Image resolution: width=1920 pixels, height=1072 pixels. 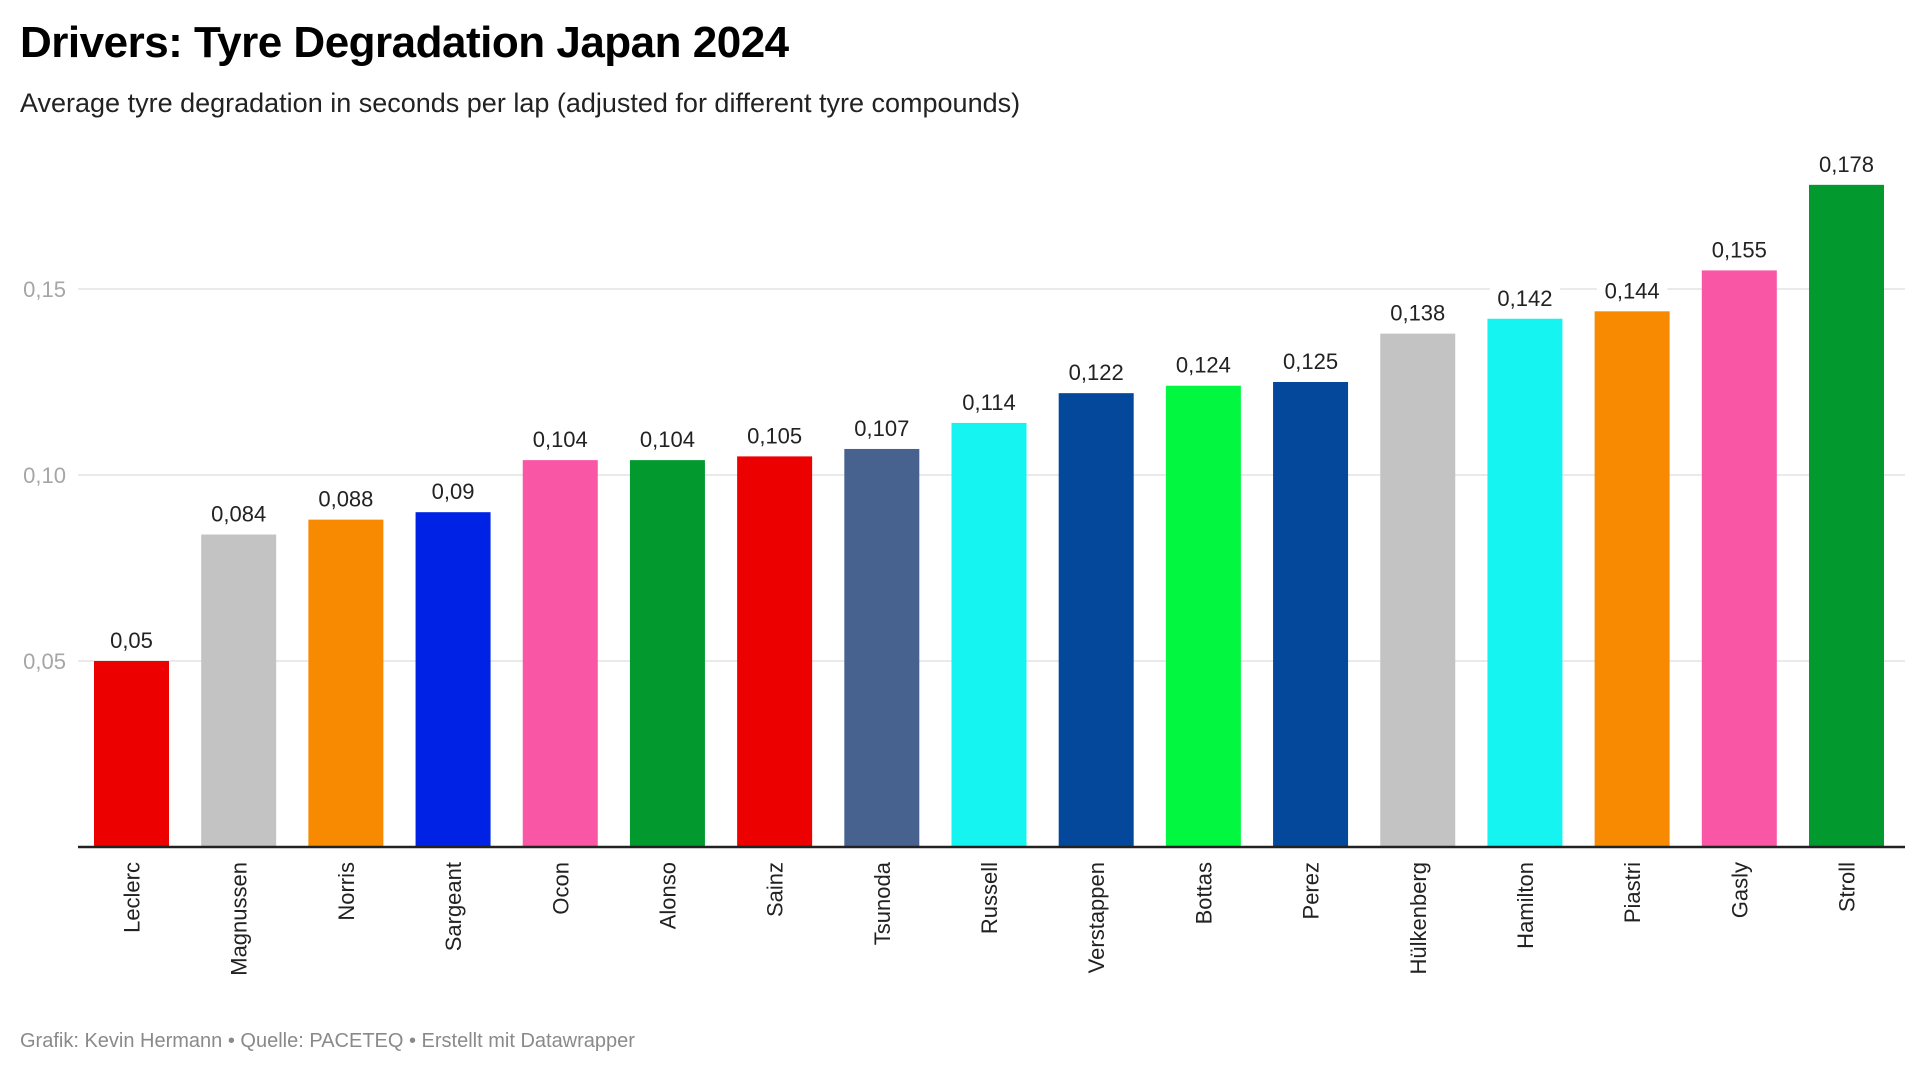 I want to click on value-label: 0,138, so click(x=1417, y=313).